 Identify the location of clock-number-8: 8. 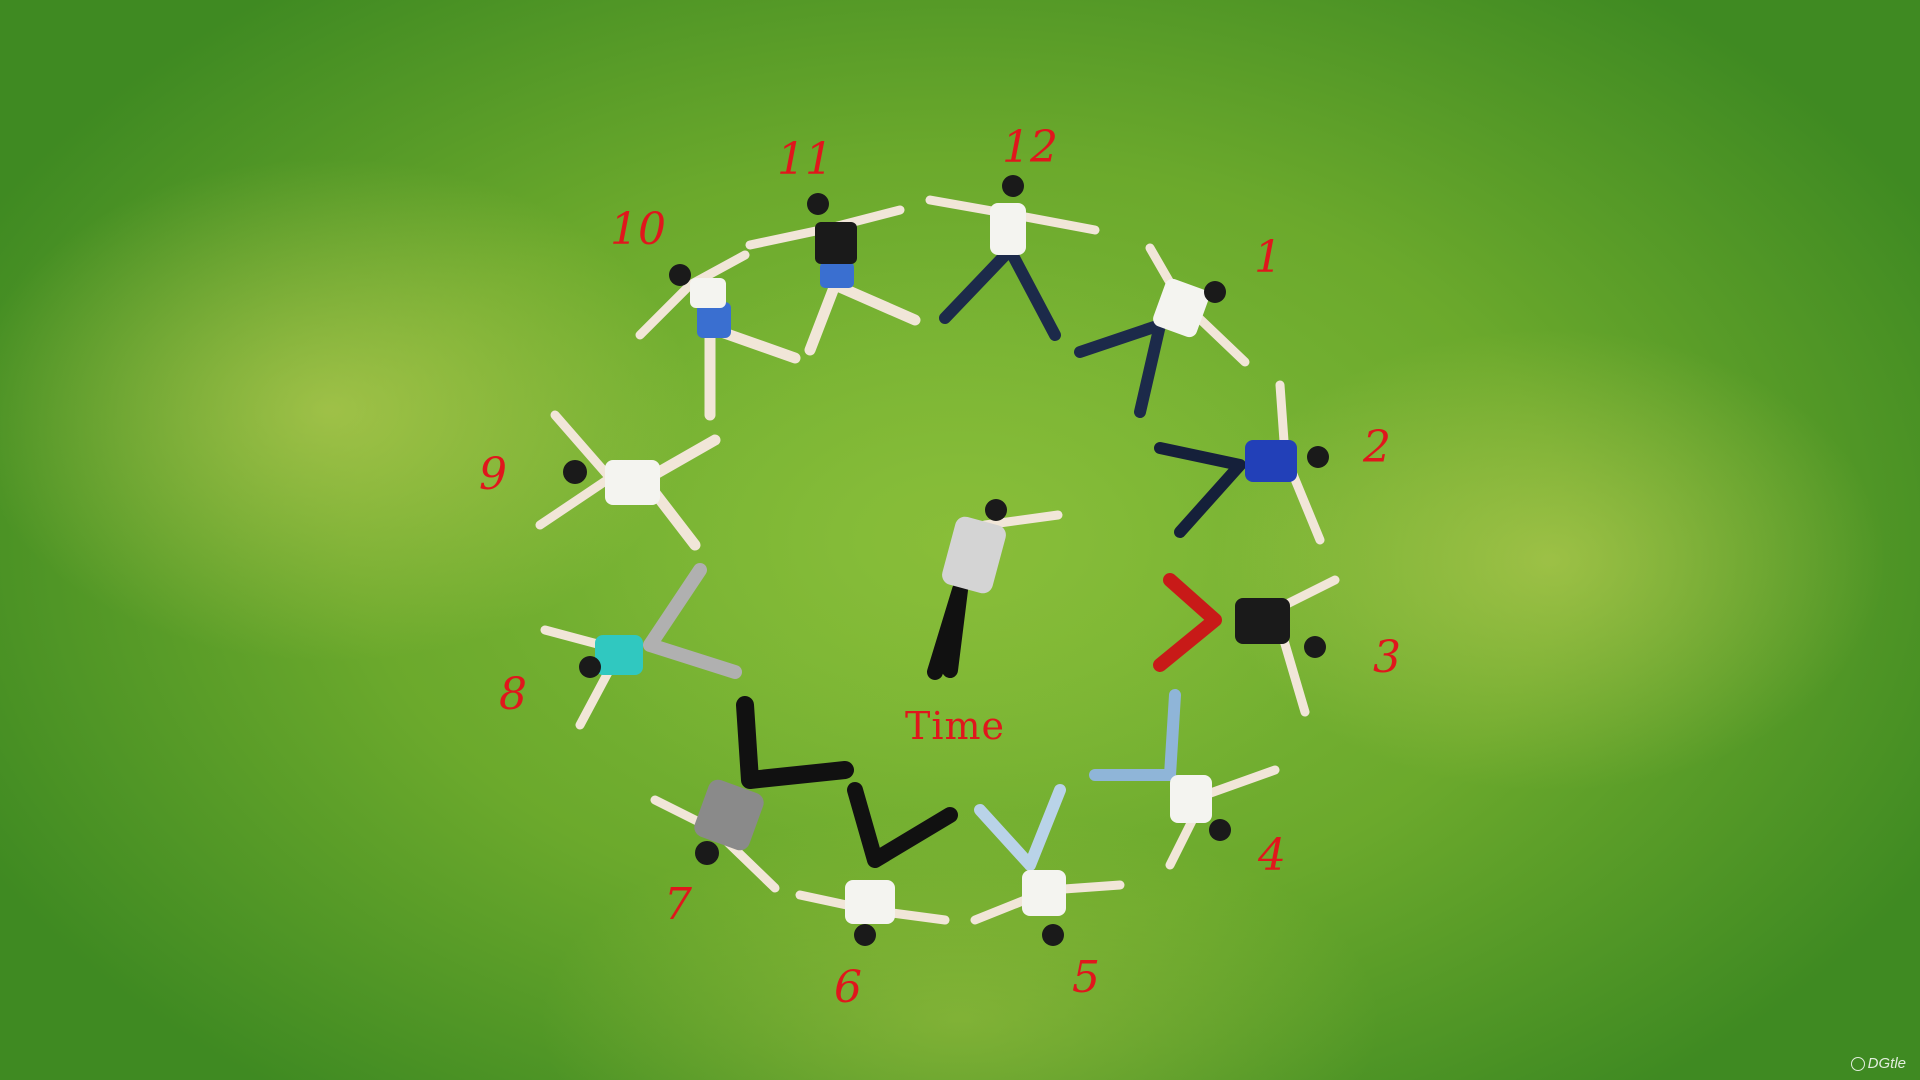
(513, 694).